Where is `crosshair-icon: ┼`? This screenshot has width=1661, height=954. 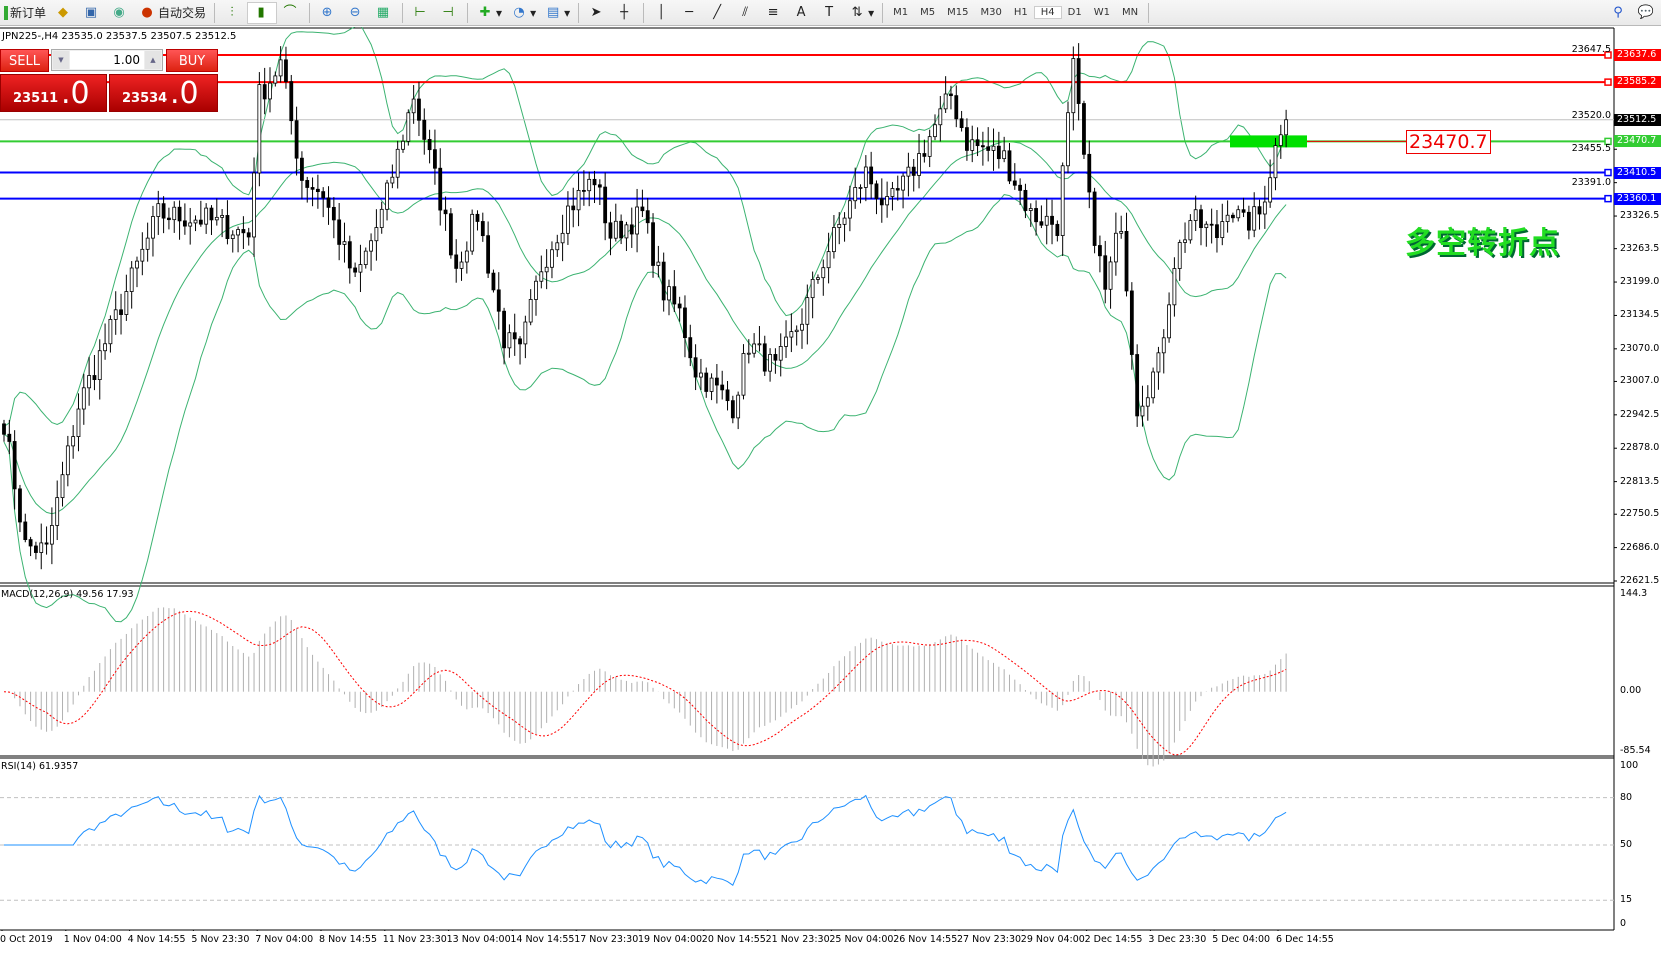
crosshair-icon: ┼ is located at coordinates (624, 12).